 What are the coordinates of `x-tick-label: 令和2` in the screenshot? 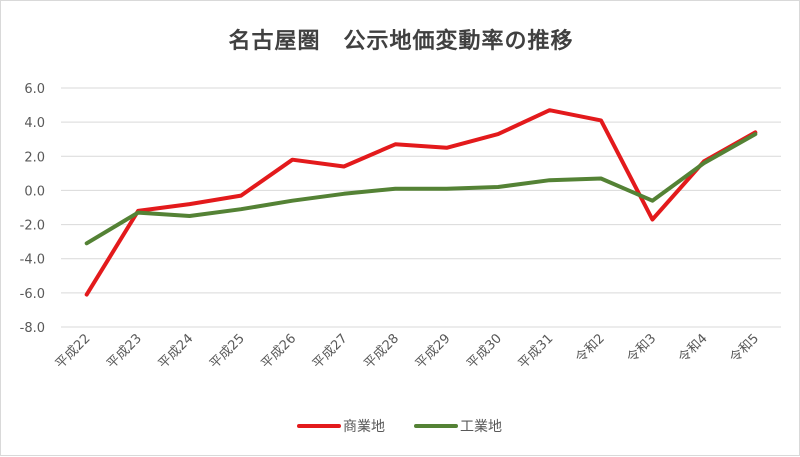 It's located at (590, 348).